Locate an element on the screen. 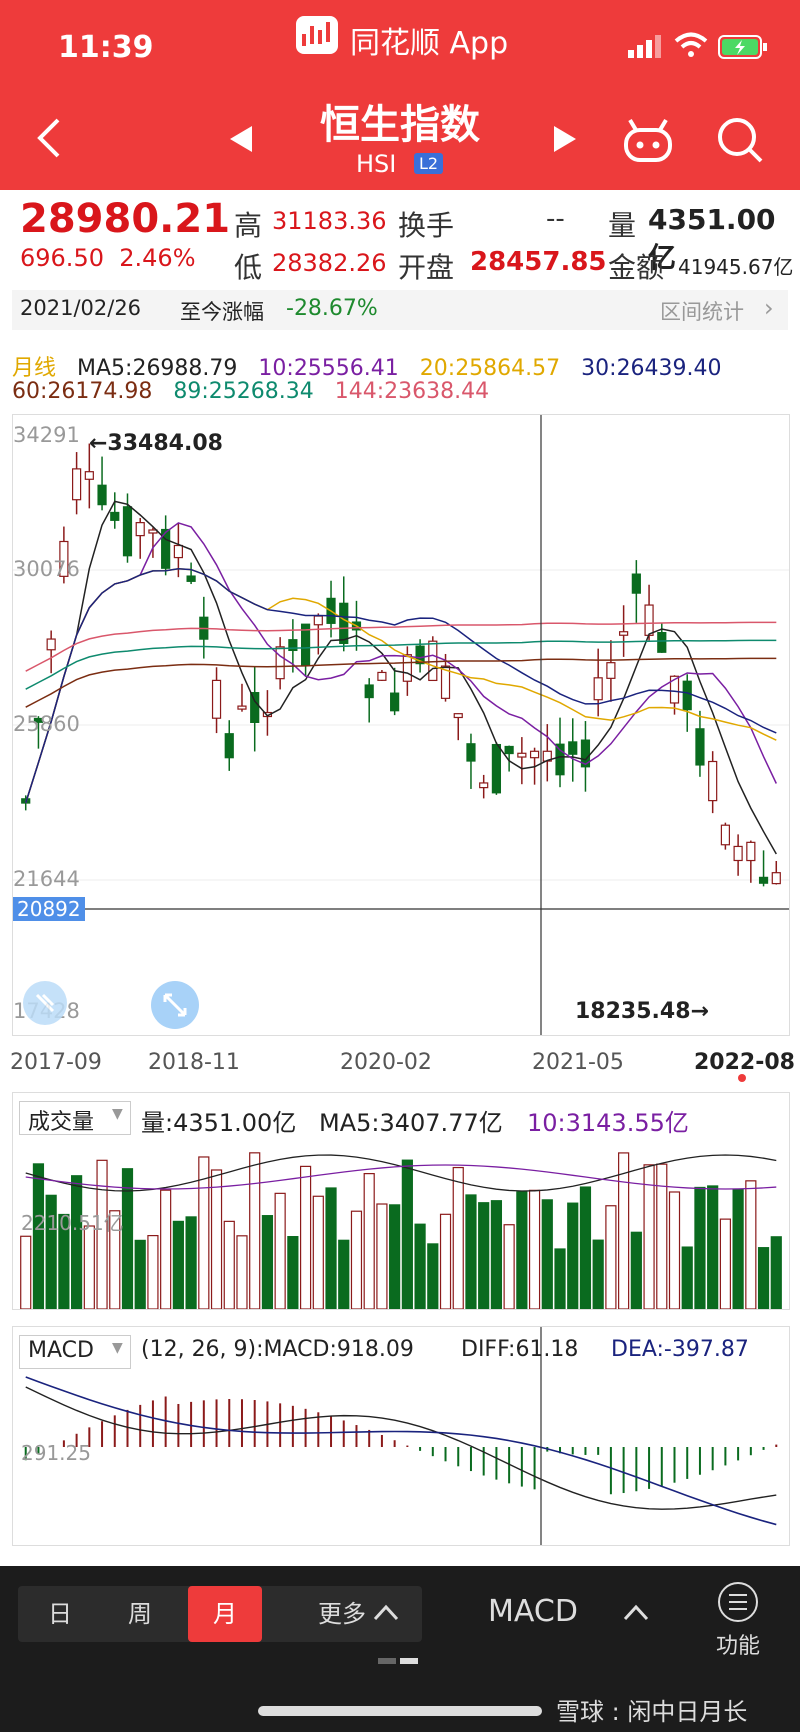 Image resolution: width=800 pixels, height=1732 pixels. tab-week: 周 is located at coordinates (140, 1614).